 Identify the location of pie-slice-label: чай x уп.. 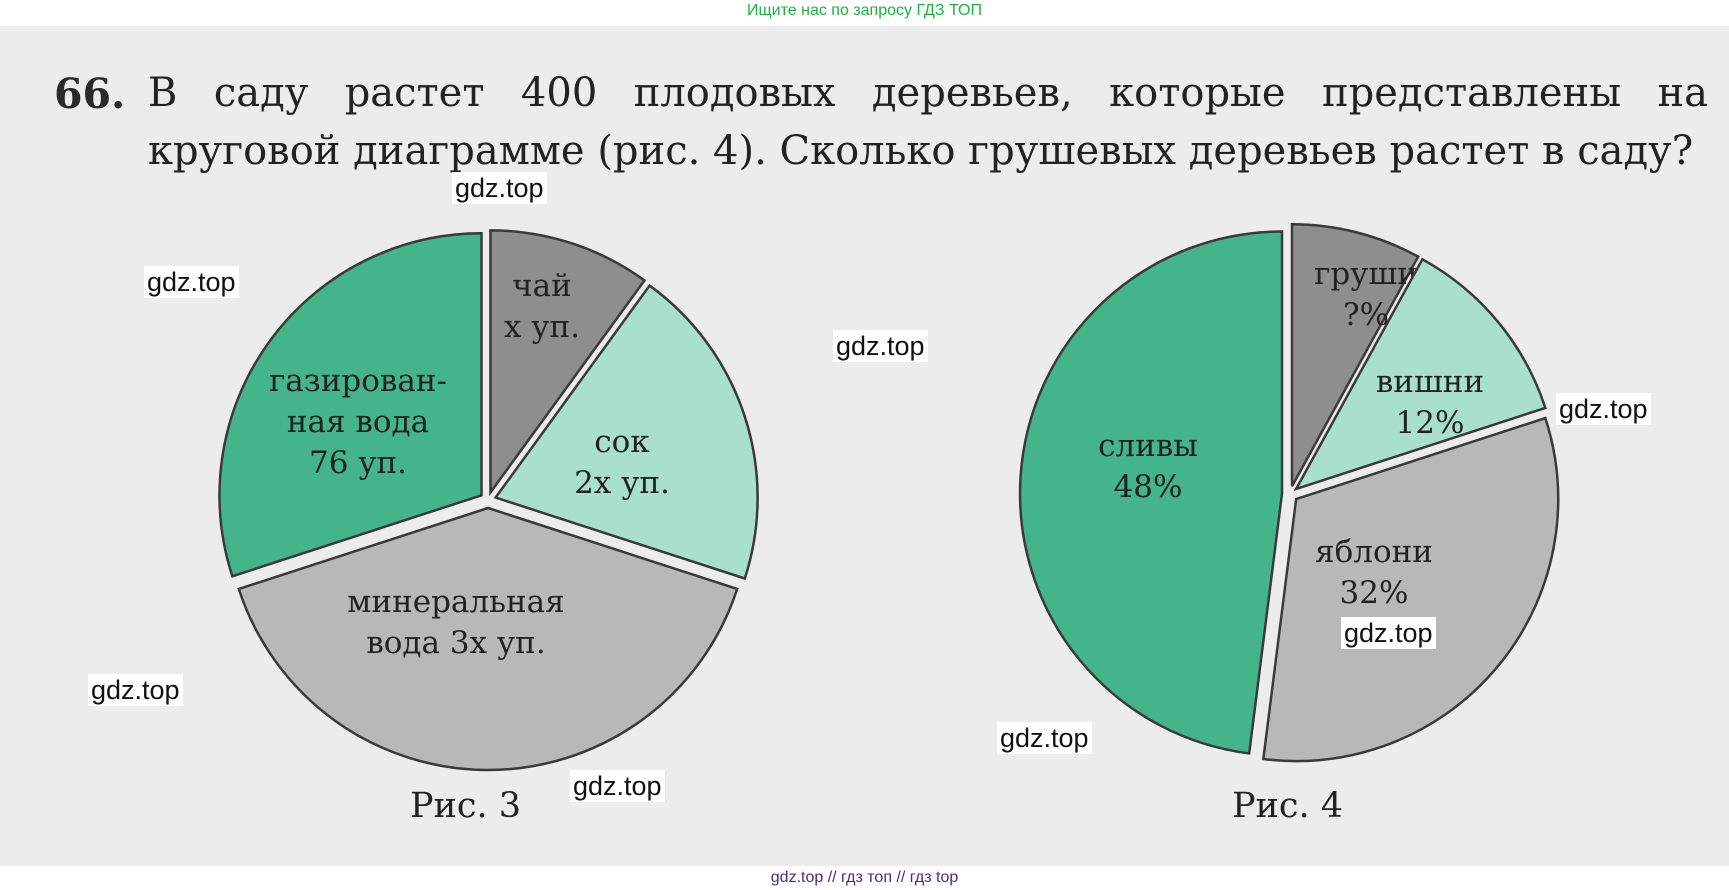
(542, 306).